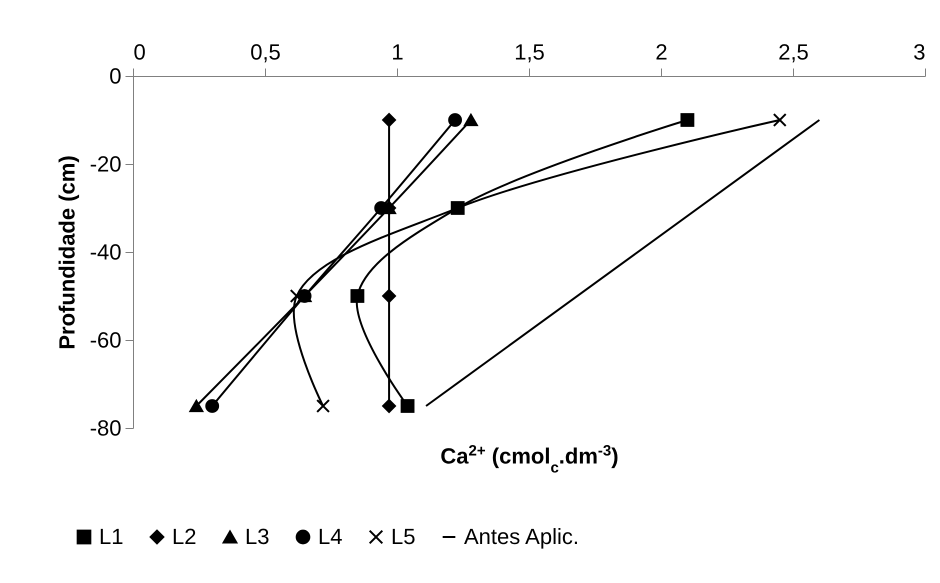 This screenshot has height=583, width=940. I want to click on legend-label: L3, so click(257, 536).